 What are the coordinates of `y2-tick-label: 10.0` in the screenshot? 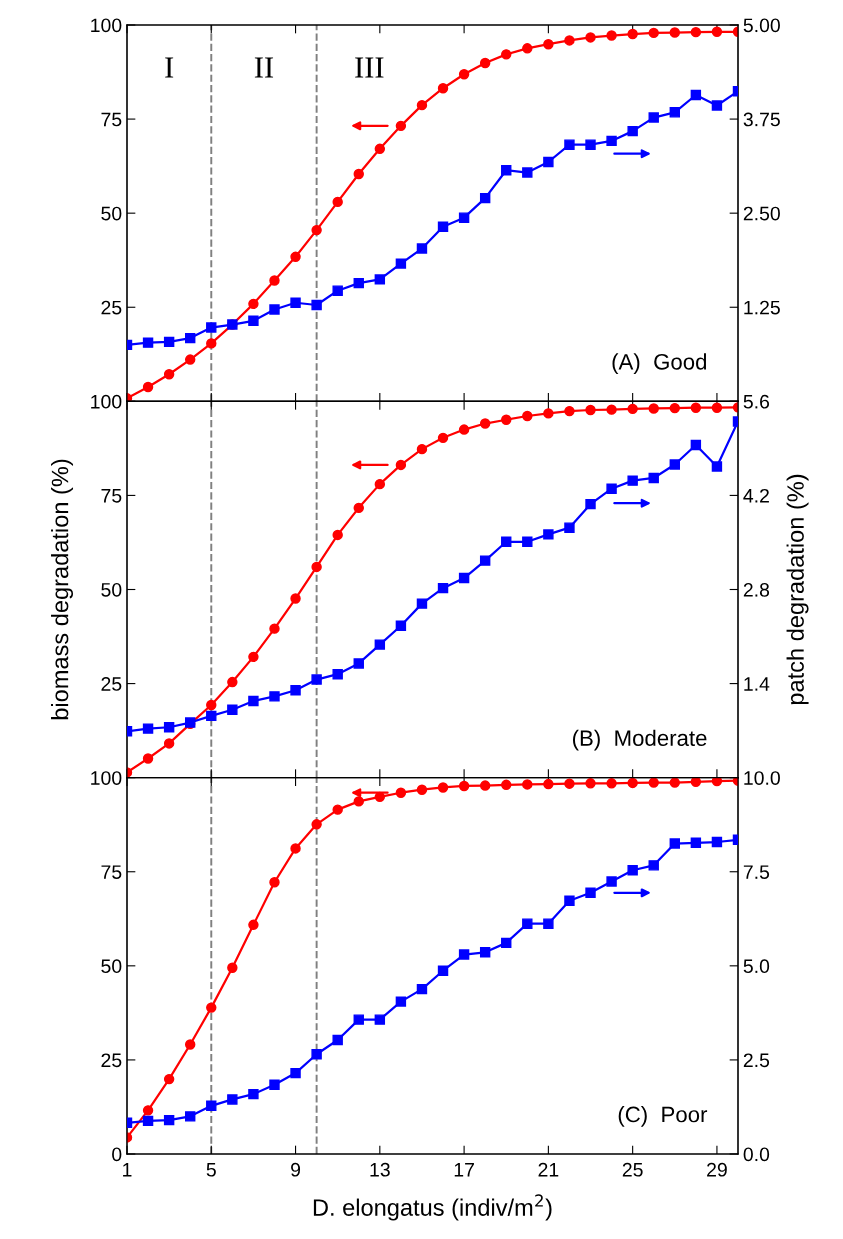 It's located at (762, 778).